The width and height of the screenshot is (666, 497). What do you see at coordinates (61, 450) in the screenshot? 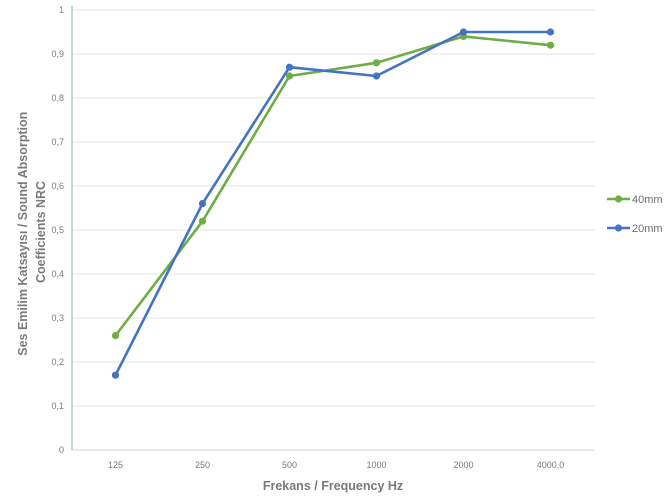
I see `y-tick-label: 0` at bounding box center [61, 450].